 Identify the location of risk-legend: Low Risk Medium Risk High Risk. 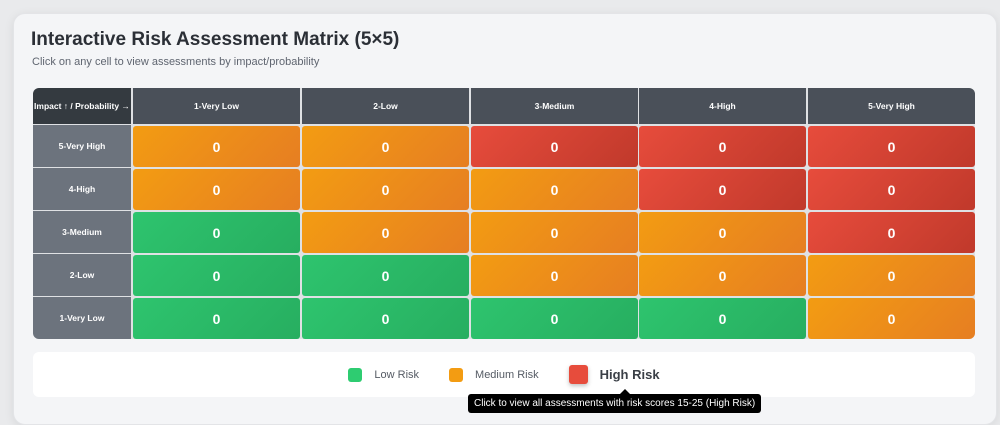
(504, 374).